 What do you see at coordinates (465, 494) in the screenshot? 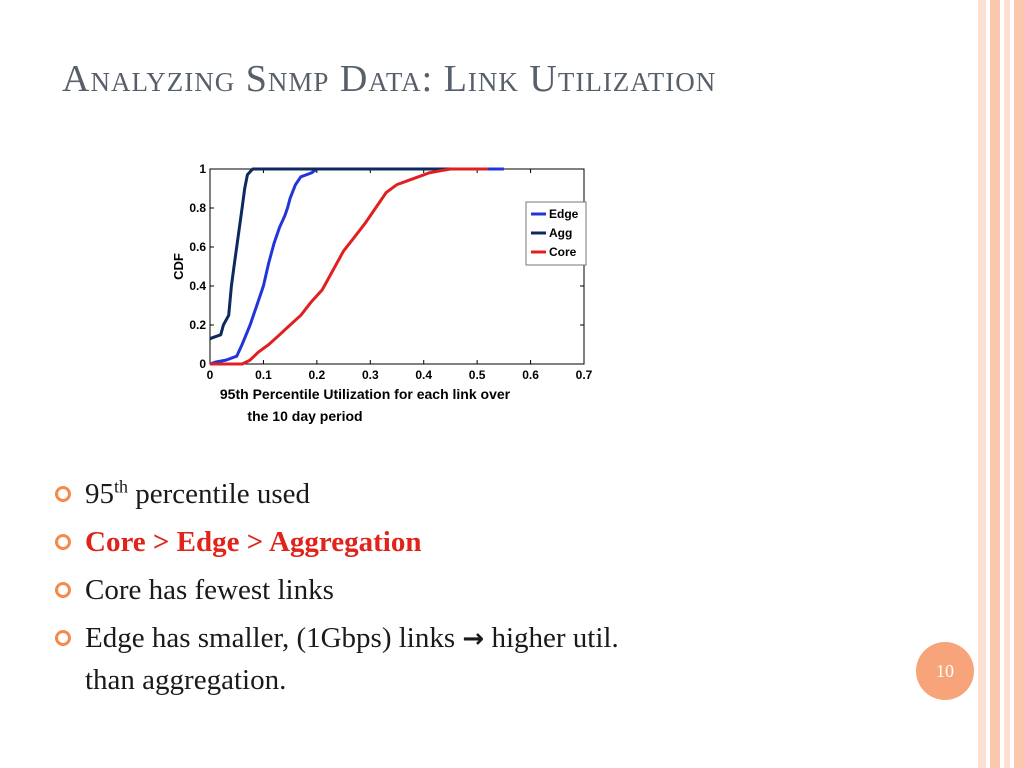
I see `bullet-item: 95th percentile used` at bounding box center [465, 494].